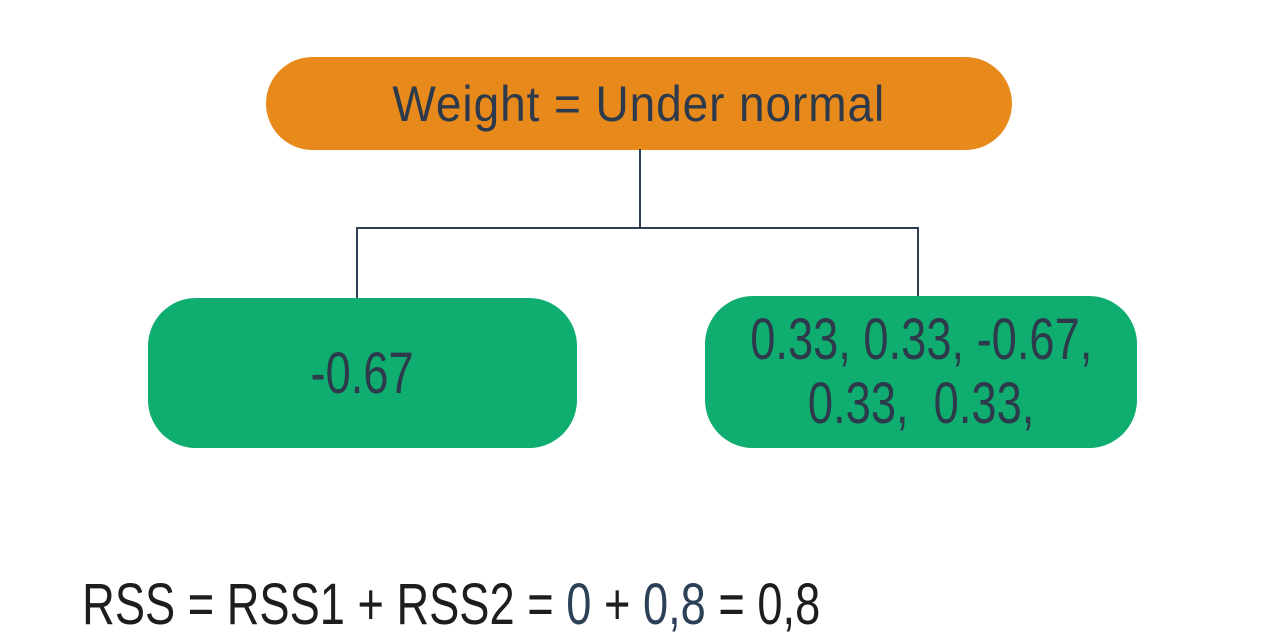 This screenshot has width=1280, height=638. I want to click on formula-segment-rss2-value: 0,8, so click(674, 604).